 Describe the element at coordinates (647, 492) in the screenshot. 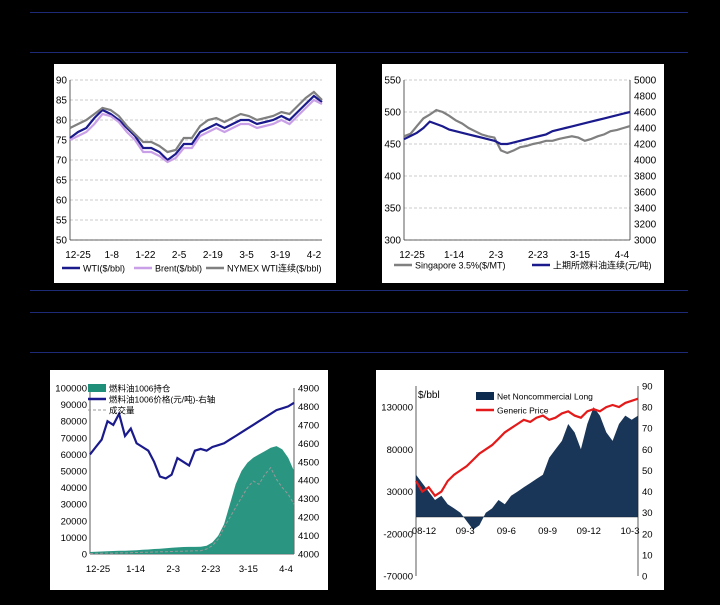

I see `y2-tick-label: 40` at that location.